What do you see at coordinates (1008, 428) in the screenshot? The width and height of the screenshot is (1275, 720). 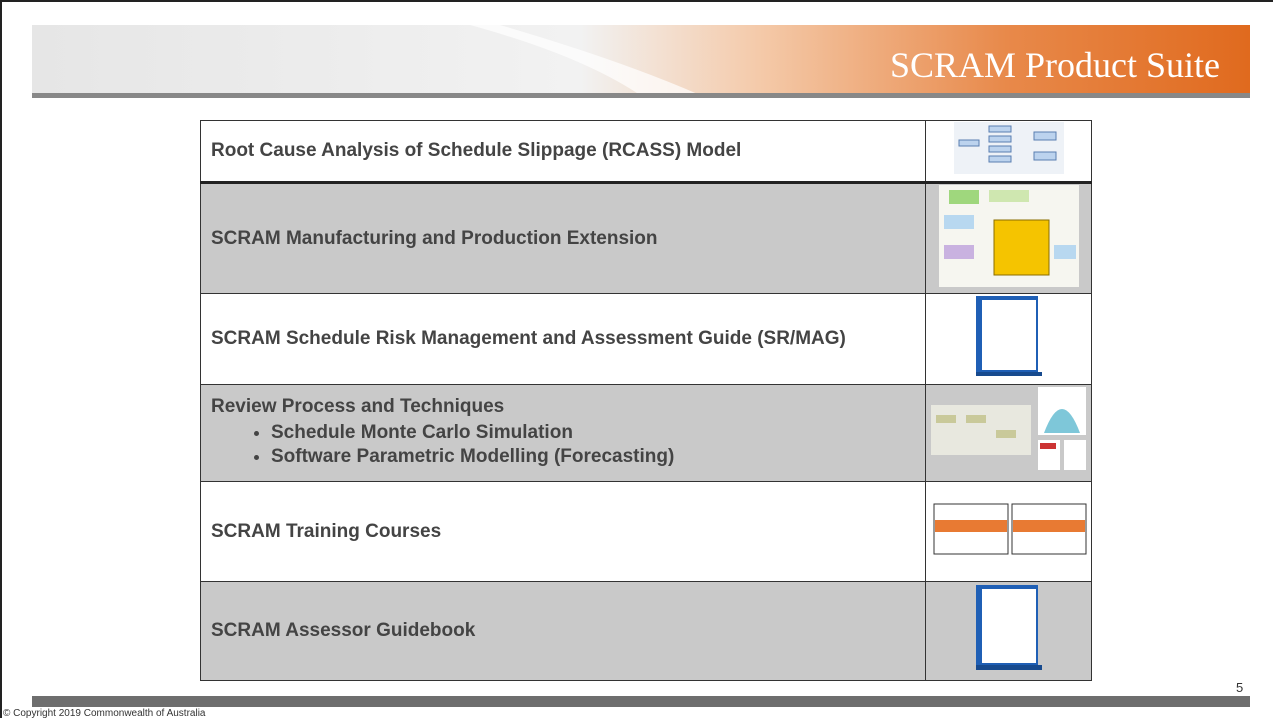 I see `charts-thumb` at bounding box center [1008, 428].